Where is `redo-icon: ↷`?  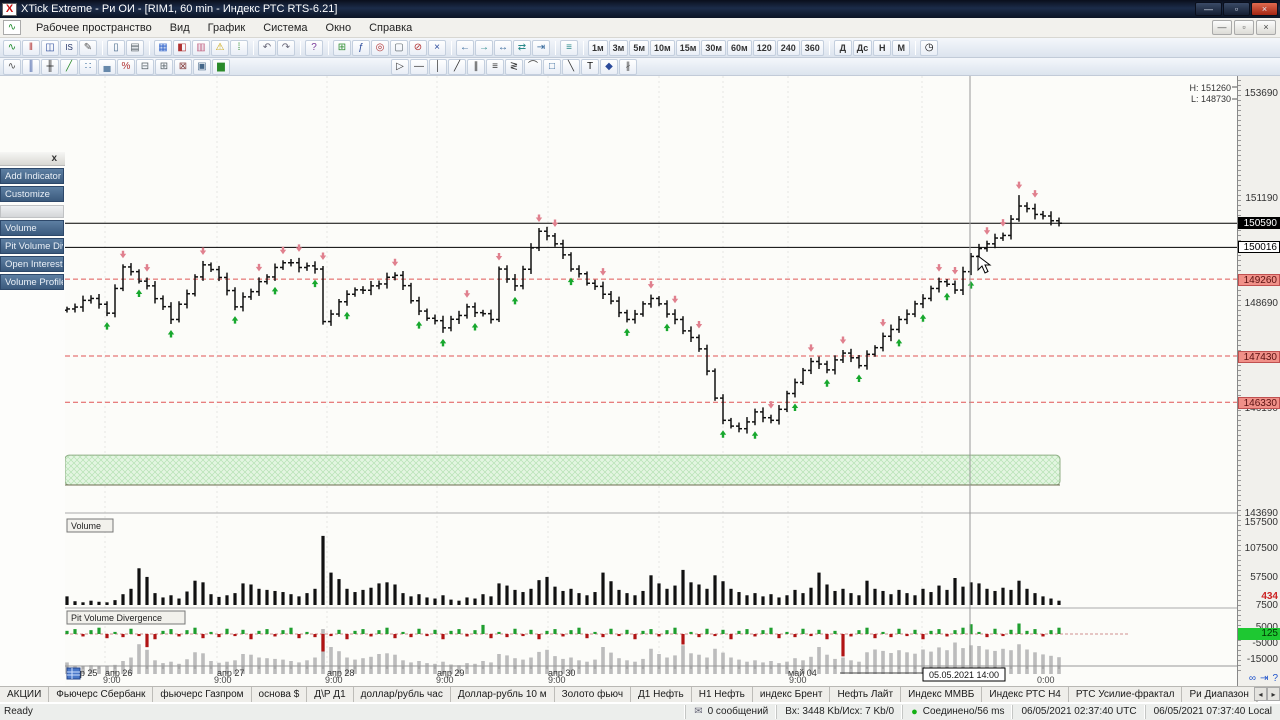
redo-icon: ↷ is located at coordinates (286, 47).